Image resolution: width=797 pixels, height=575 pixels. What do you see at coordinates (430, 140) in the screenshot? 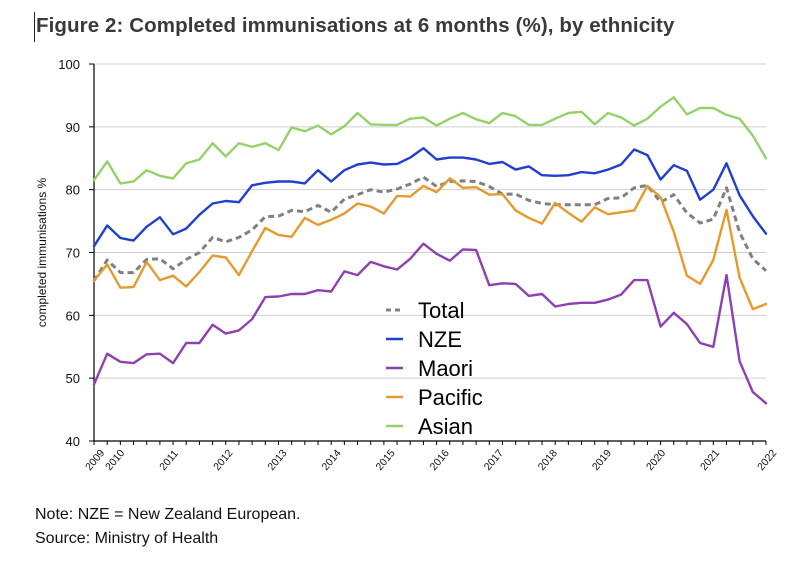
I see `series-line-asian` at bounding box center [430, 140].